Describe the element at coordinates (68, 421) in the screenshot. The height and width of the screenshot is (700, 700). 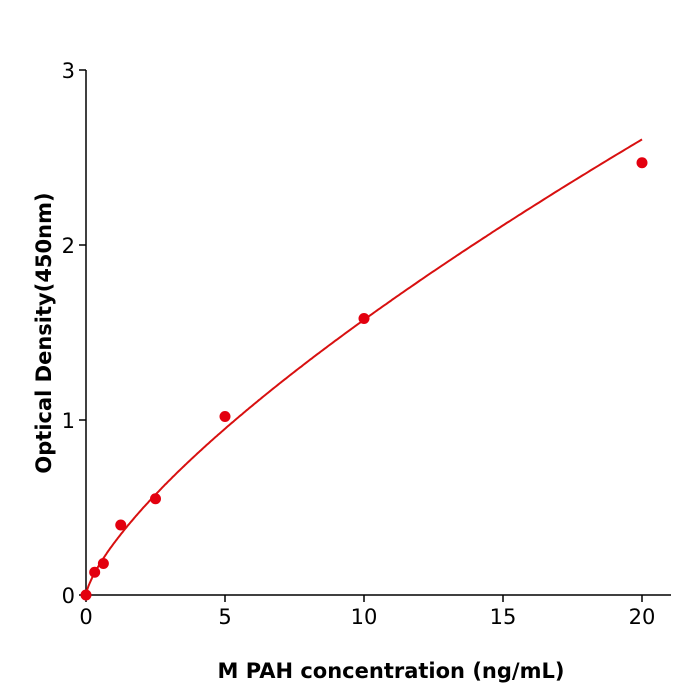
I see `y-tick-label: 1` at that location.